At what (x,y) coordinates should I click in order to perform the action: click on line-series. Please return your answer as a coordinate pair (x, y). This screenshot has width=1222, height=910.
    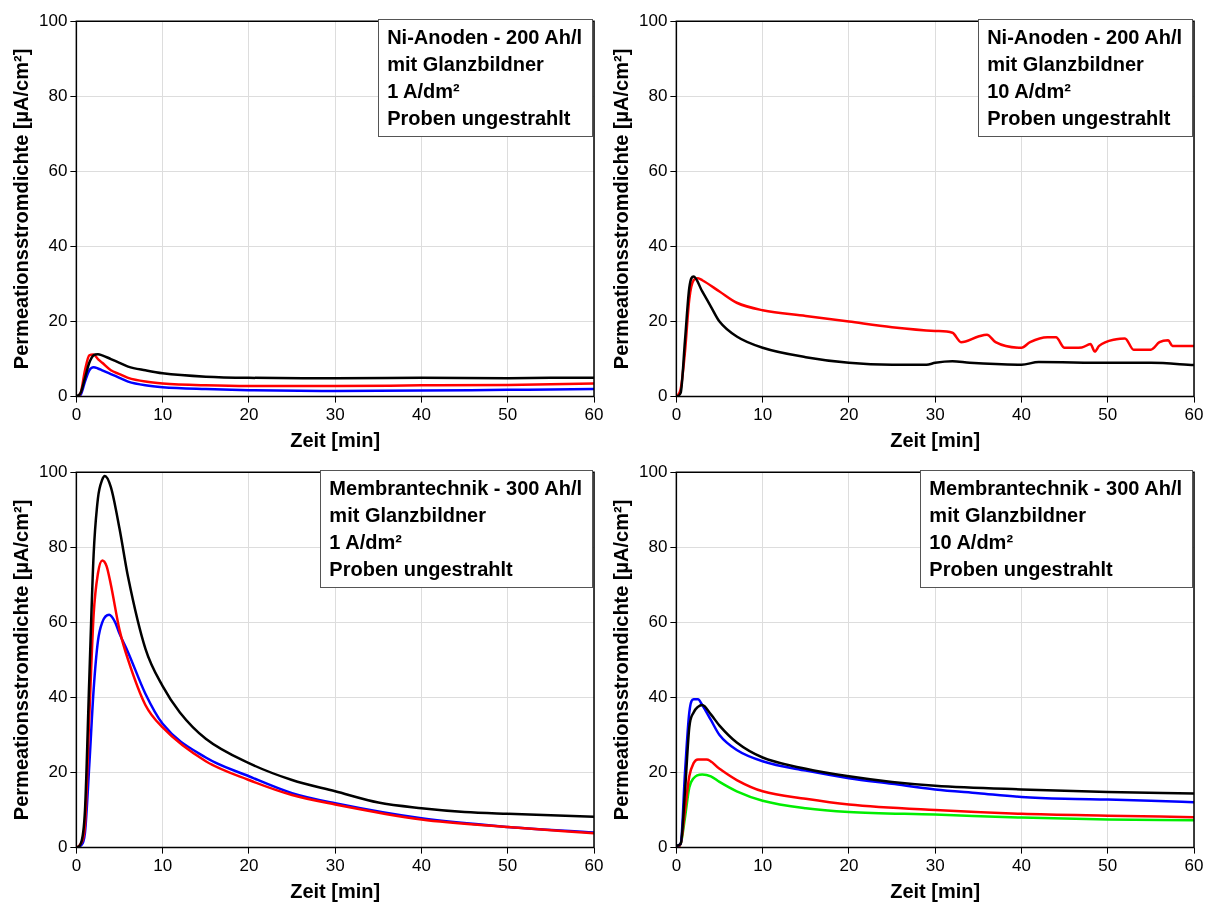
    Looking at the image, I should click on (935, 803).